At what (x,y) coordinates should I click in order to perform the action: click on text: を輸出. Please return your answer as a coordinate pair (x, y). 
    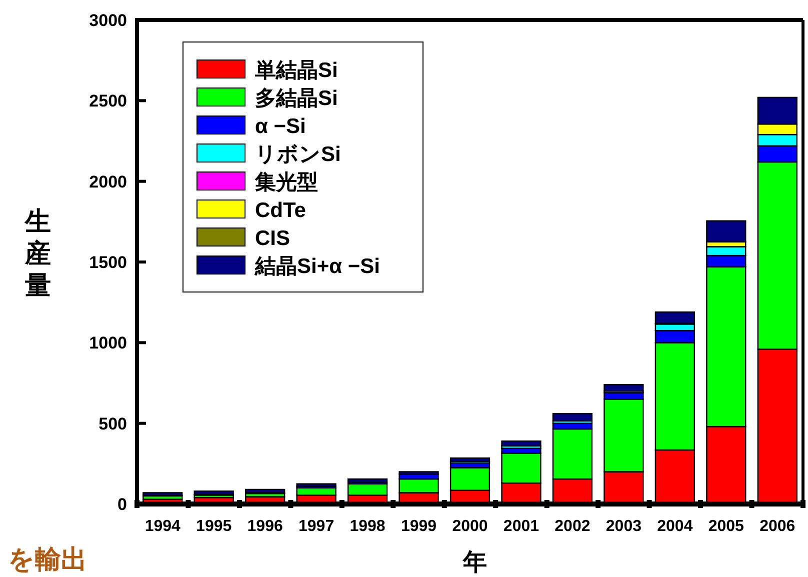
    Looking at the image, I should click on (47, 559).